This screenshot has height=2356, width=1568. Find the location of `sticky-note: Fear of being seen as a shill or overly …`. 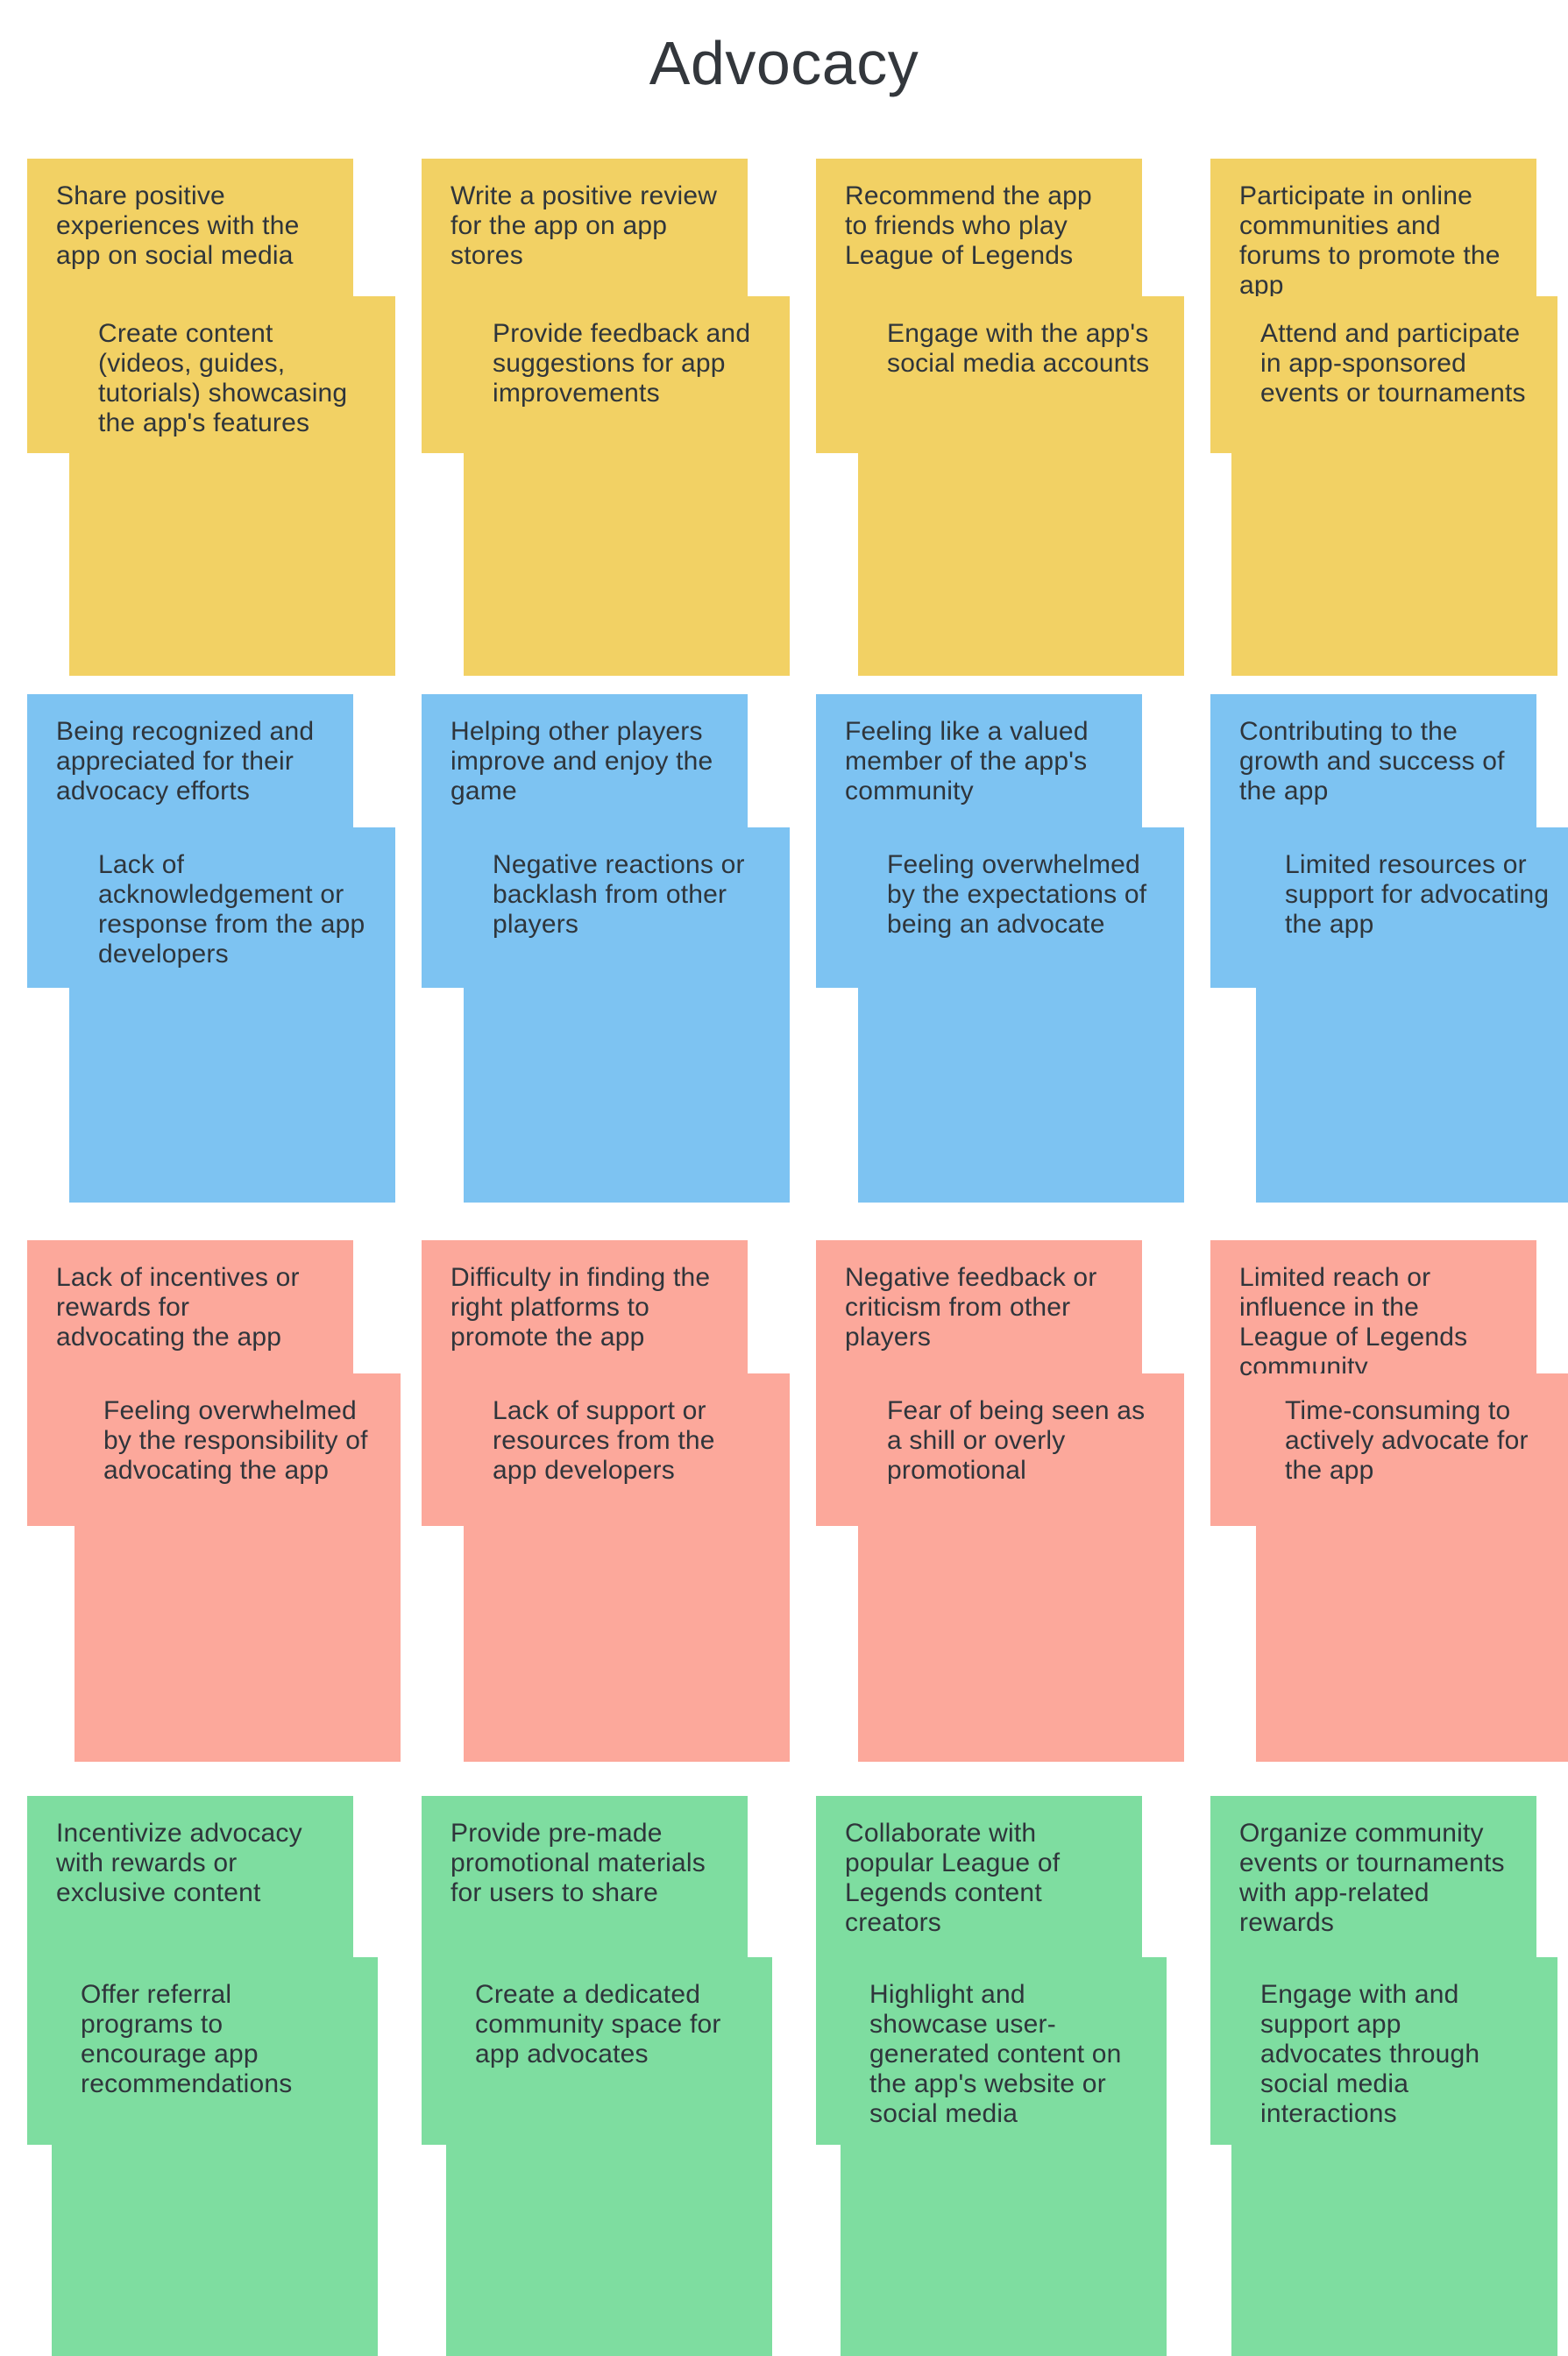

sticky-note: Fear of being seen as a shill or overly … is located at coordinates (1021, 1567).